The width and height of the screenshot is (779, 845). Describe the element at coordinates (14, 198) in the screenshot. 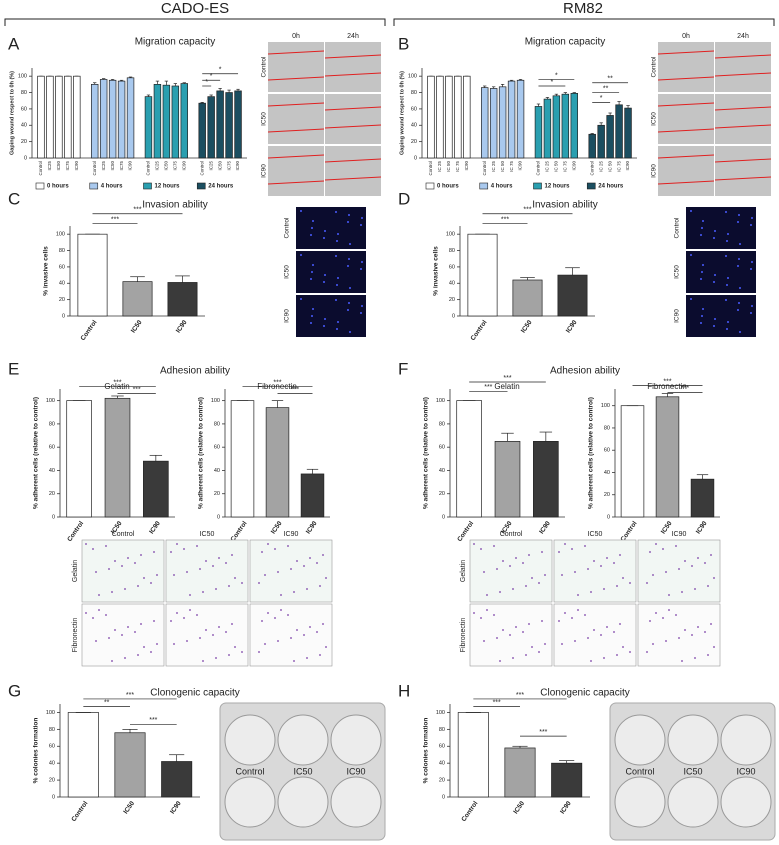

I see `panel-letter: C` at that location.